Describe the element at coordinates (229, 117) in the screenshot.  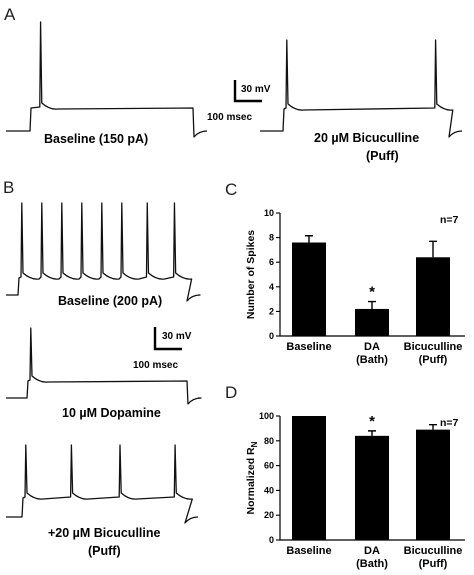
I see `scale-a-ms: 100 msec` at that location.